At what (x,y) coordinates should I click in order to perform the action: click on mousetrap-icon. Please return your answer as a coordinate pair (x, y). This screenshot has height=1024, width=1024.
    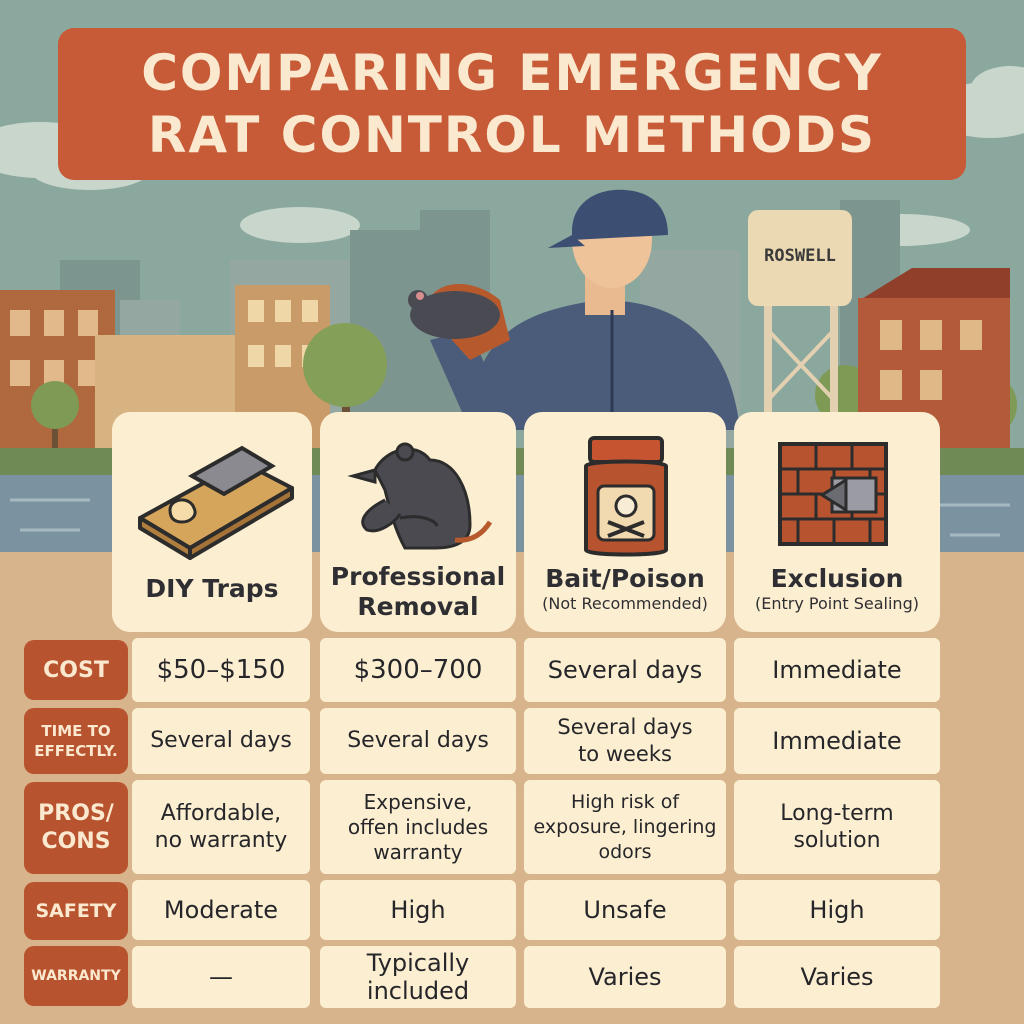
    Looking at the image, I should click on (216, 502).